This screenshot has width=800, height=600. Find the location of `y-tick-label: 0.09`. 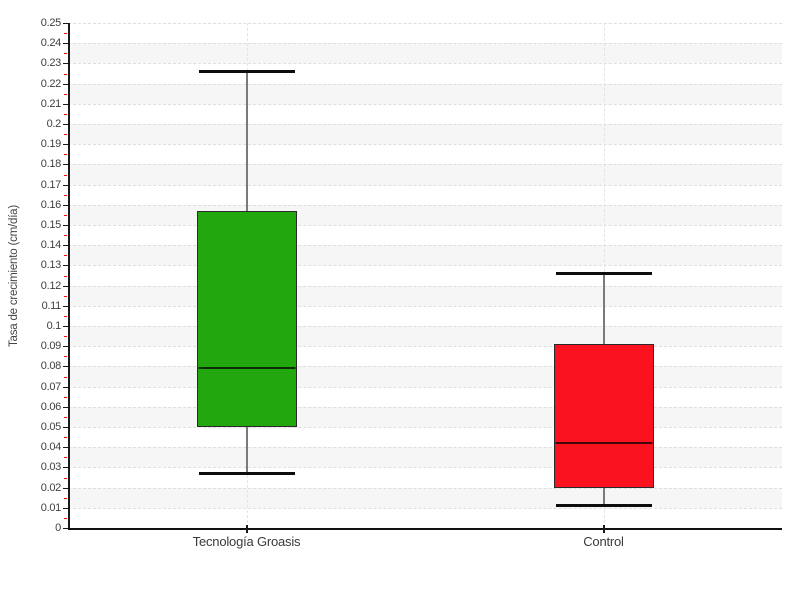

y-tick-label: 0.09 is located at coordinates (51, 346).